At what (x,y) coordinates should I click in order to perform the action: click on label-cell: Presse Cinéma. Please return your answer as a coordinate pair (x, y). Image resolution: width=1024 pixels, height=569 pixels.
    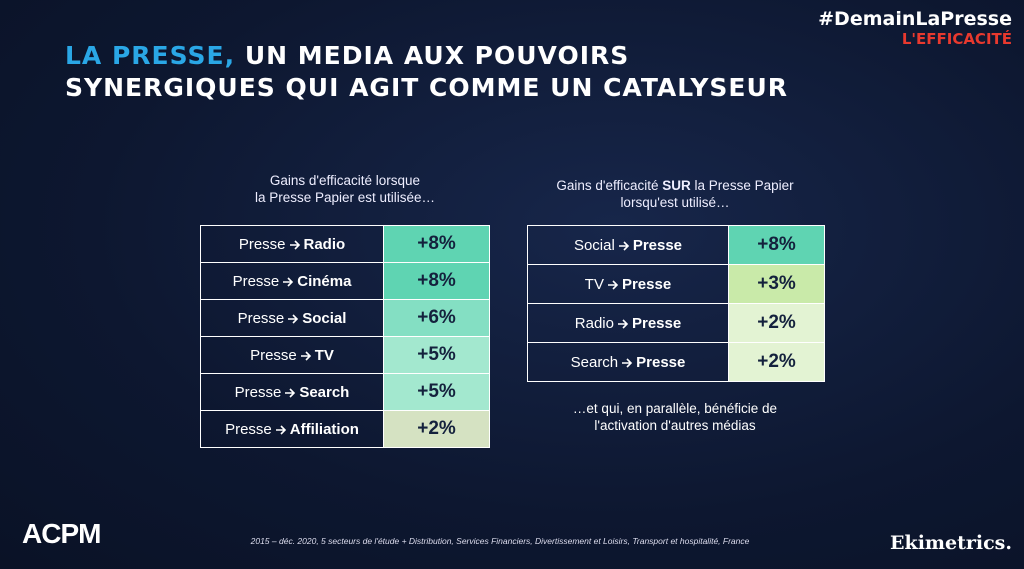
    Looking at the image, I should click on (292, 281).